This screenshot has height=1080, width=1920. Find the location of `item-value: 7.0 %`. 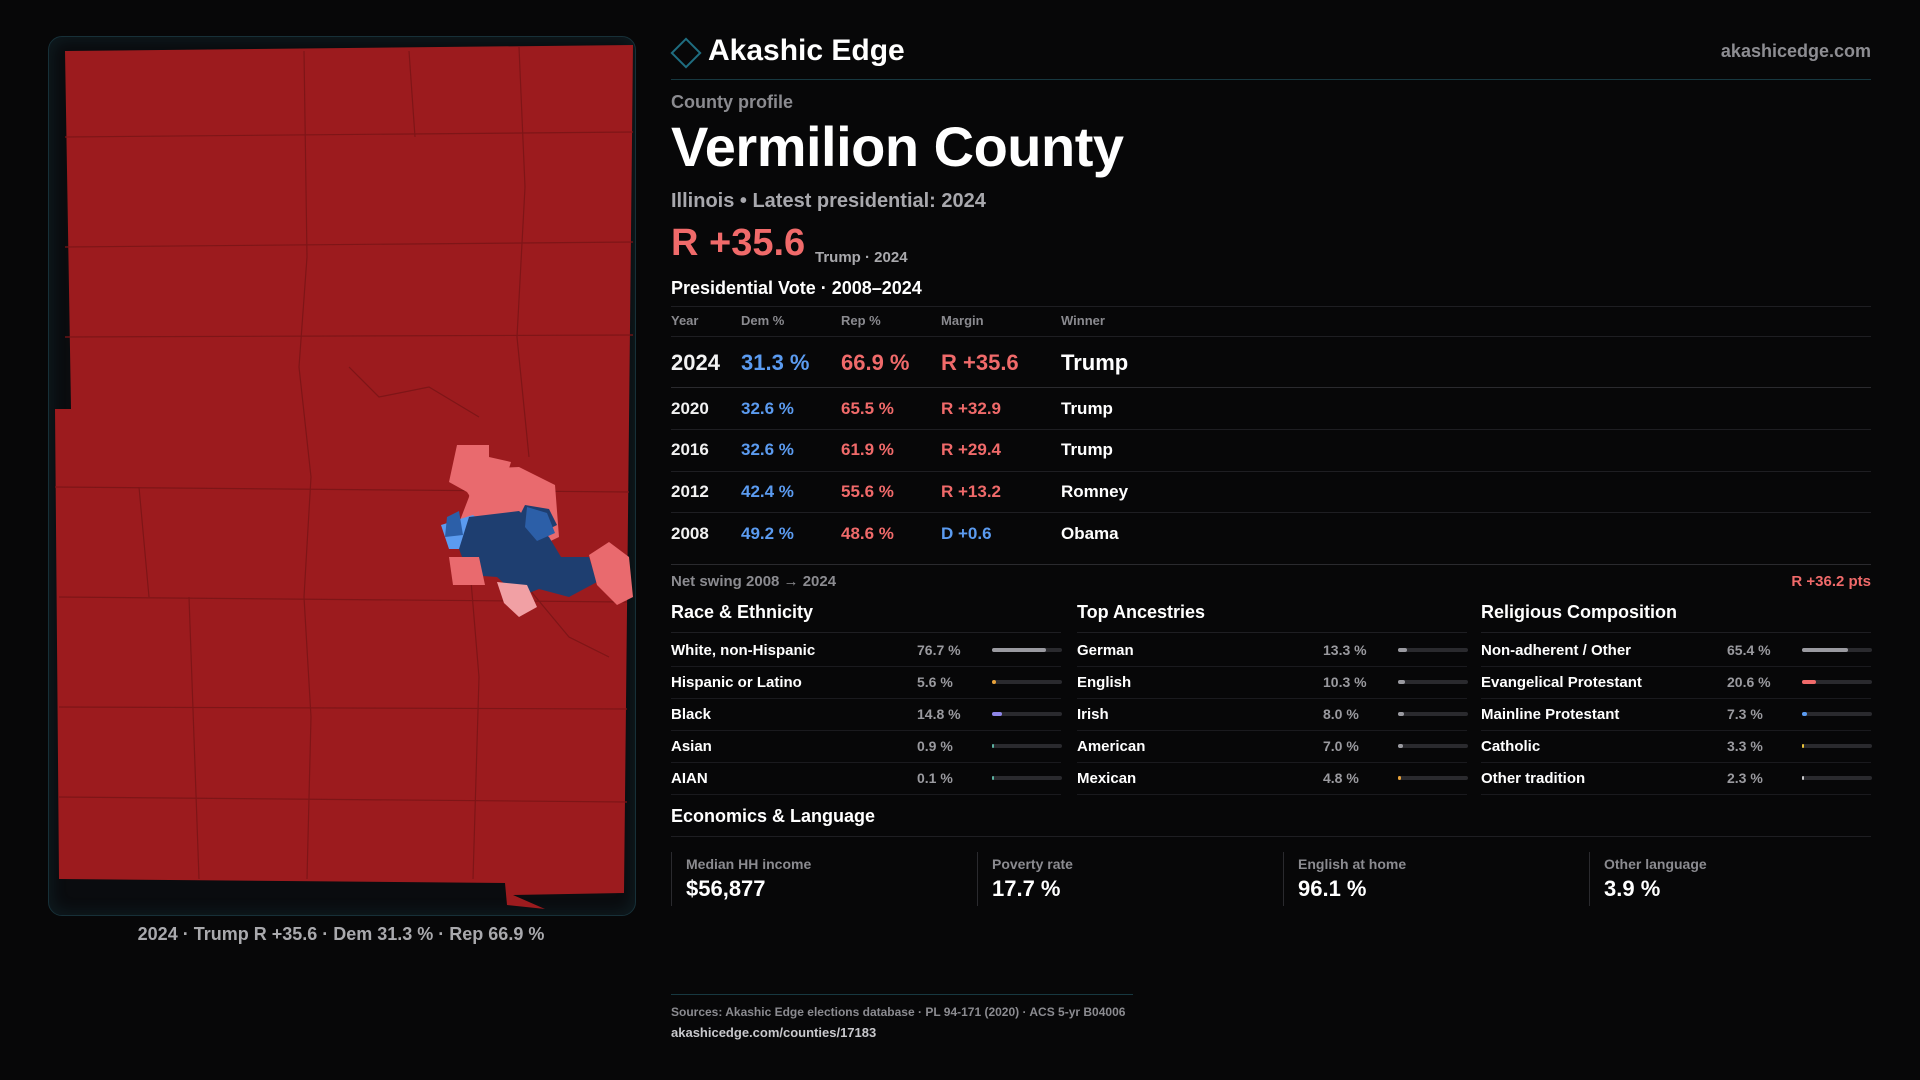

item-value: 7.0 % is located at coordinates (1341, 746).